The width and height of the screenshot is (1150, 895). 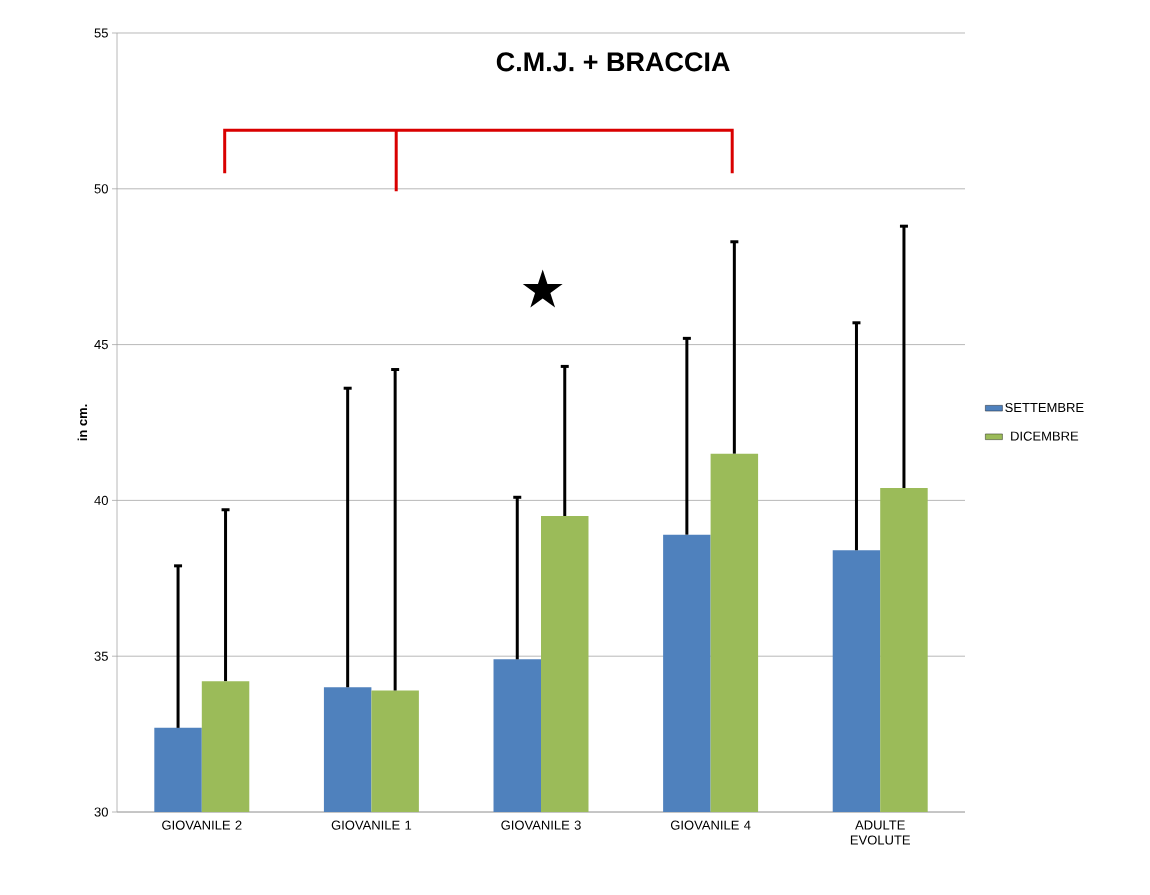 What do you see at coordinates (542, 288) in the screenshot?
I see `annotation: ★` at bounding box center [542, 288].